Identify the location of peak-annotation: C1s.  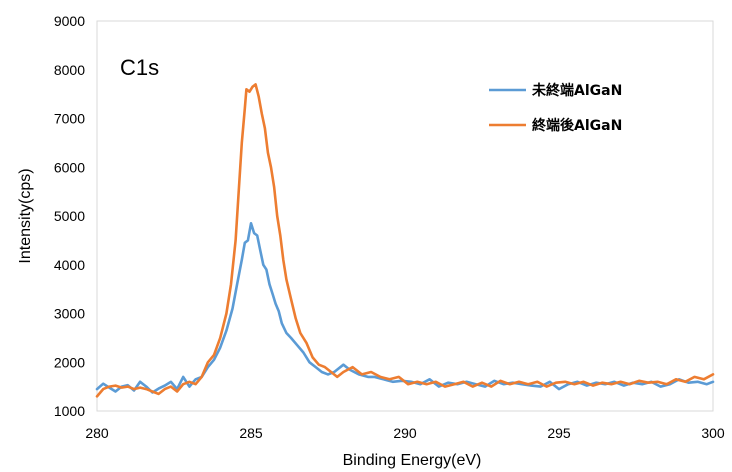
(139, 67).